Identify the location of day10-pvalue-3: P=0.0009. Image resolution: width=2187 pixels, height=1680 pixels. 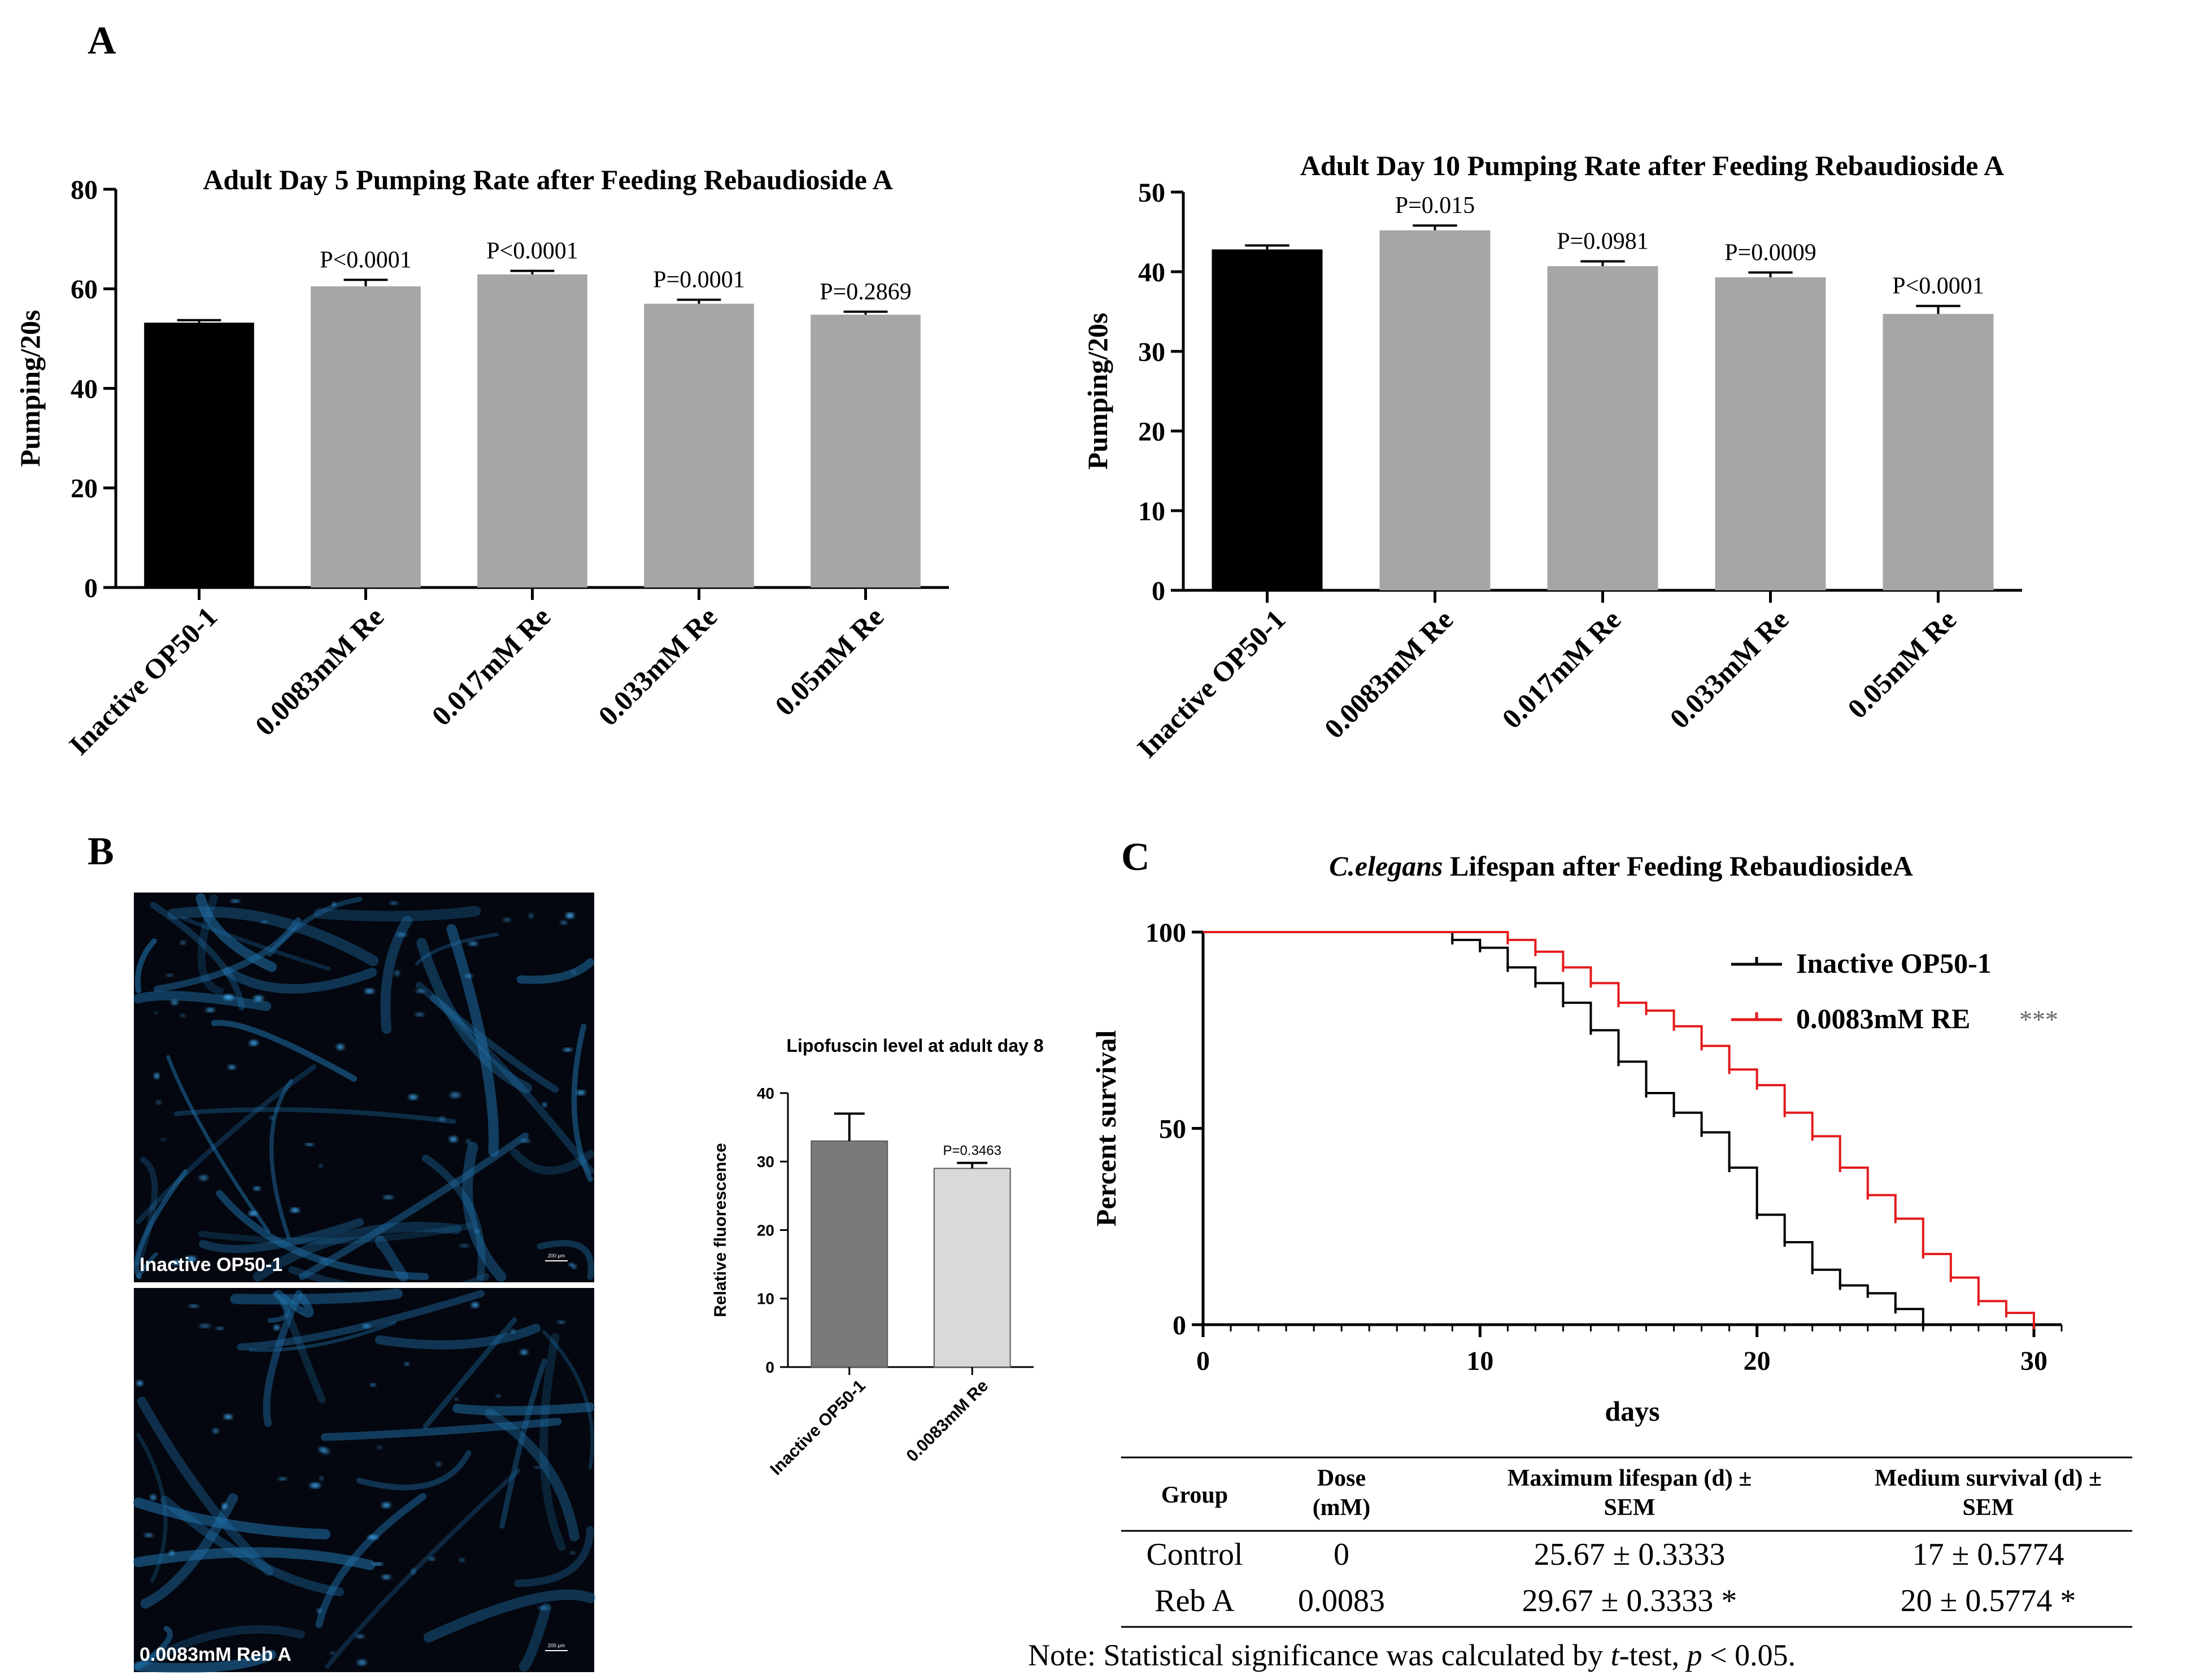
(1770, 253).